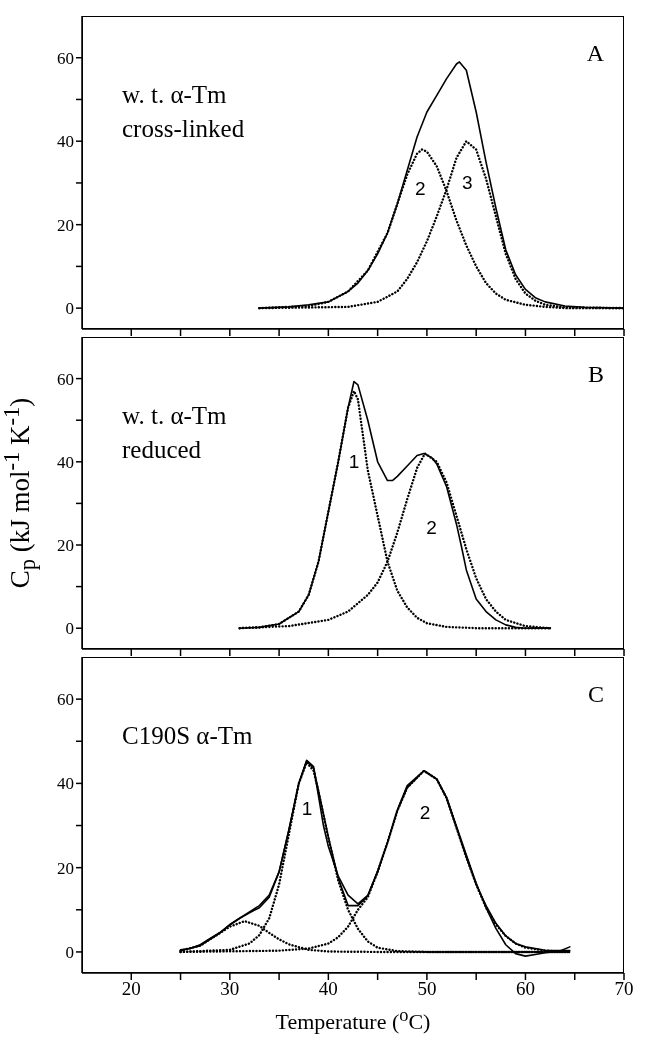 The height and width of the screenshot is (1045, 646). What do you see at coordinates (131, 989) in the screenshot?
I see `x-tick-label: 20` at bounding box center [131, 989].